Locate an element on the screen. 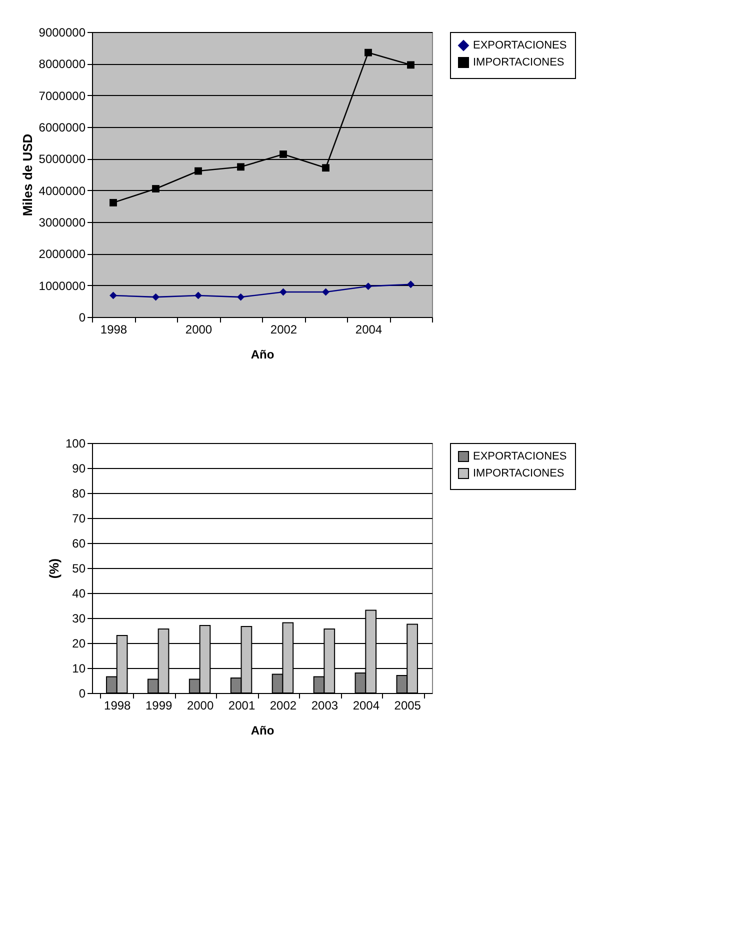 This screenshot has width=737, height=937. y-tick-label: 20 is located at coordinates (79, 643).